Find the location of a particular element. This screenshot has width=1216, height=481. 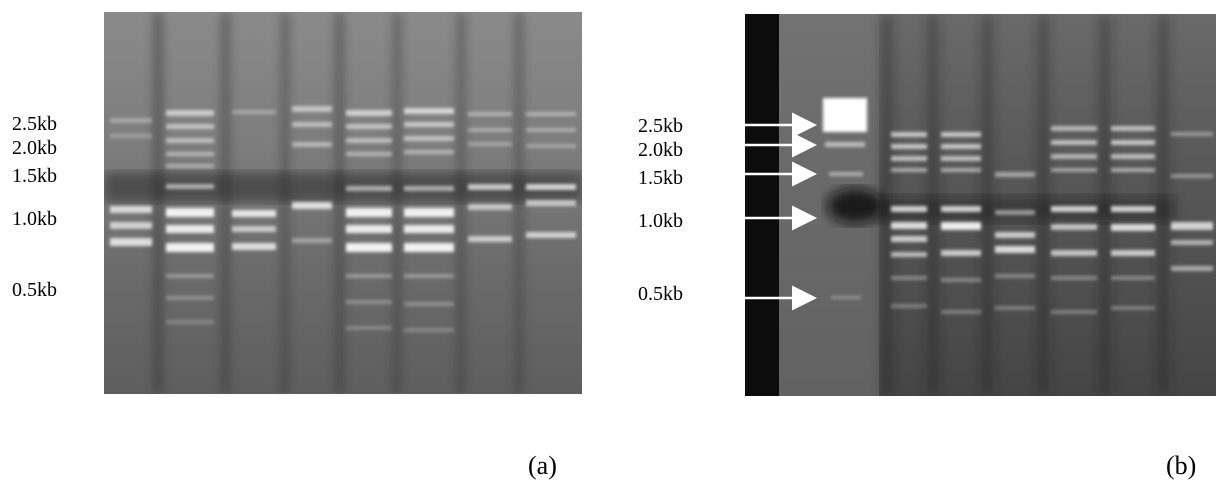

marker-label-b-2.5kb: 2.5kb is located at coordinates (660, 126).